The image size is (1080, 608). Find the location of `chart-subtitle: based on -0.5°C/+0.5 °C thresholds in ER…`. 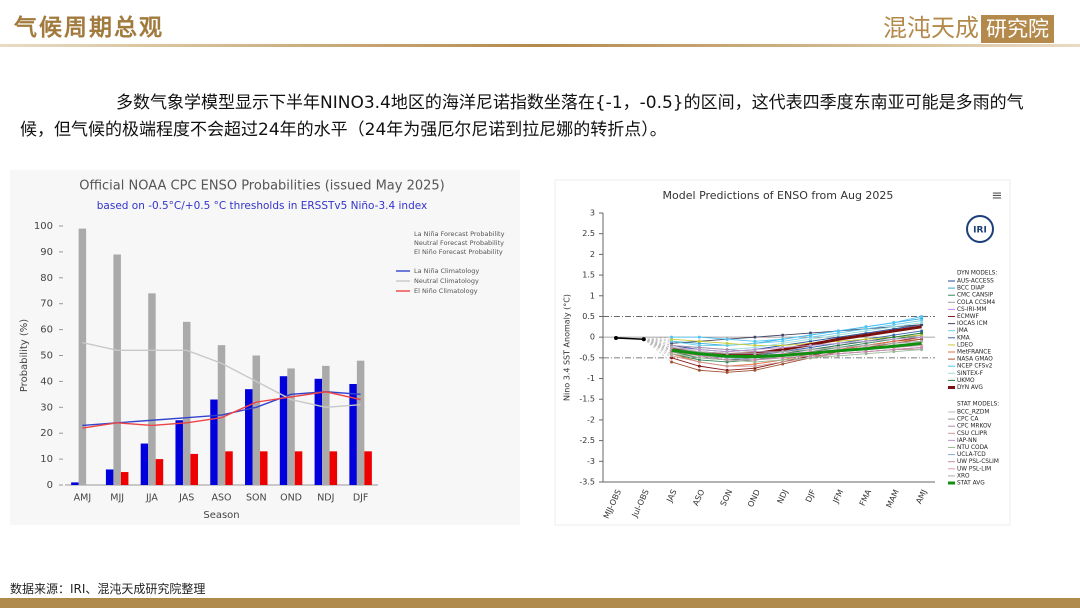

chart-subtitle: based on -0.5°C/+0.5 °C thresholds in ER… is located at coordinates (262, 206).